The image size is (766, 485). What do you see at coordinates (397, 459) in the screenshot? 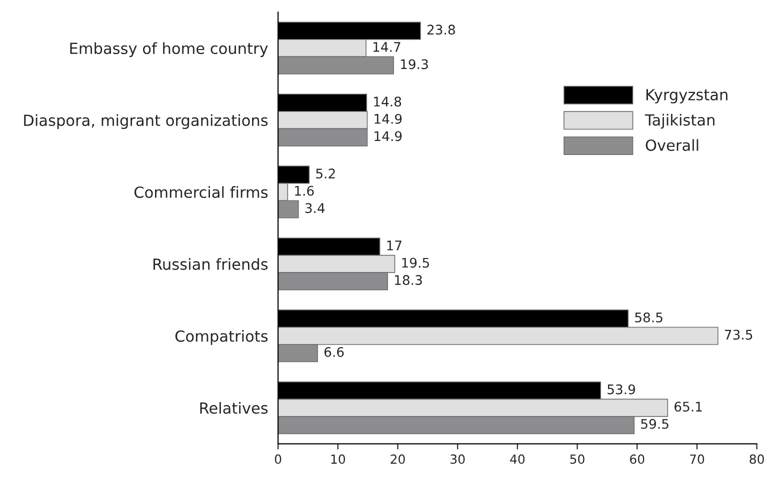
I see `x-tick-label: 20` at bounding box center [397, 459].